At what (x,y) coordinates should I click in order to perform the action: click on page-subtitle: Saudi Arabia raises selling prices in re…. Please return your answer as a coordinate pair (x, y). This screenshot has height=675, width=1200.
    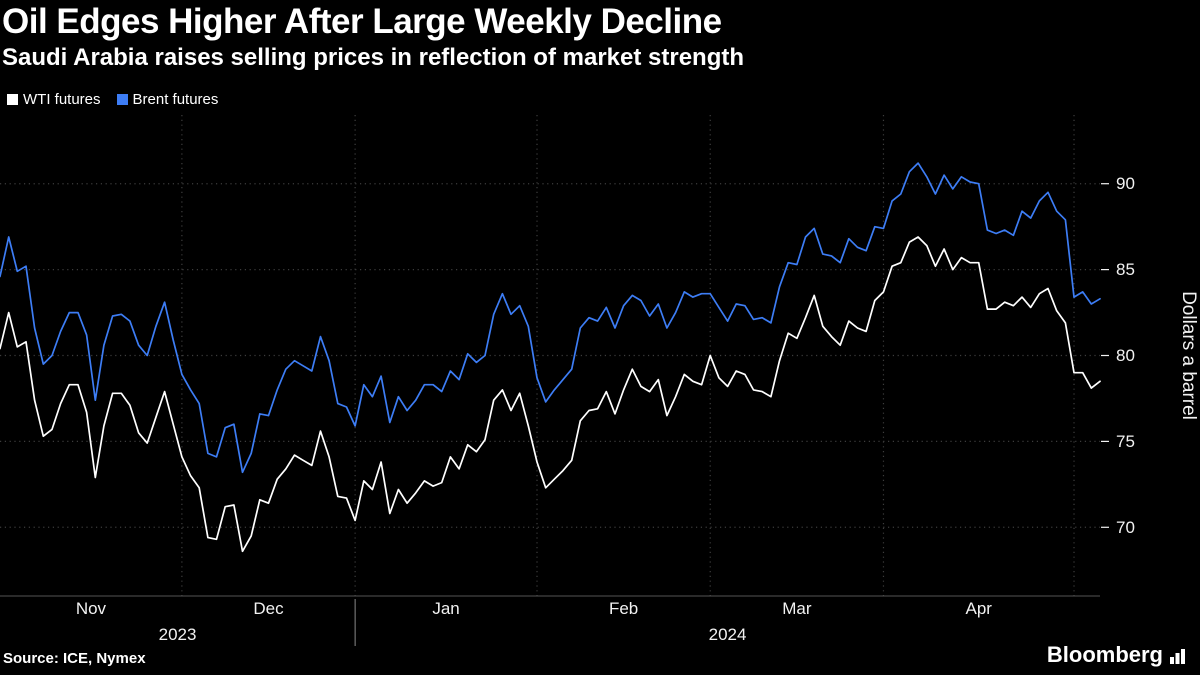
    Looking at the image, I should click on (373, 57).